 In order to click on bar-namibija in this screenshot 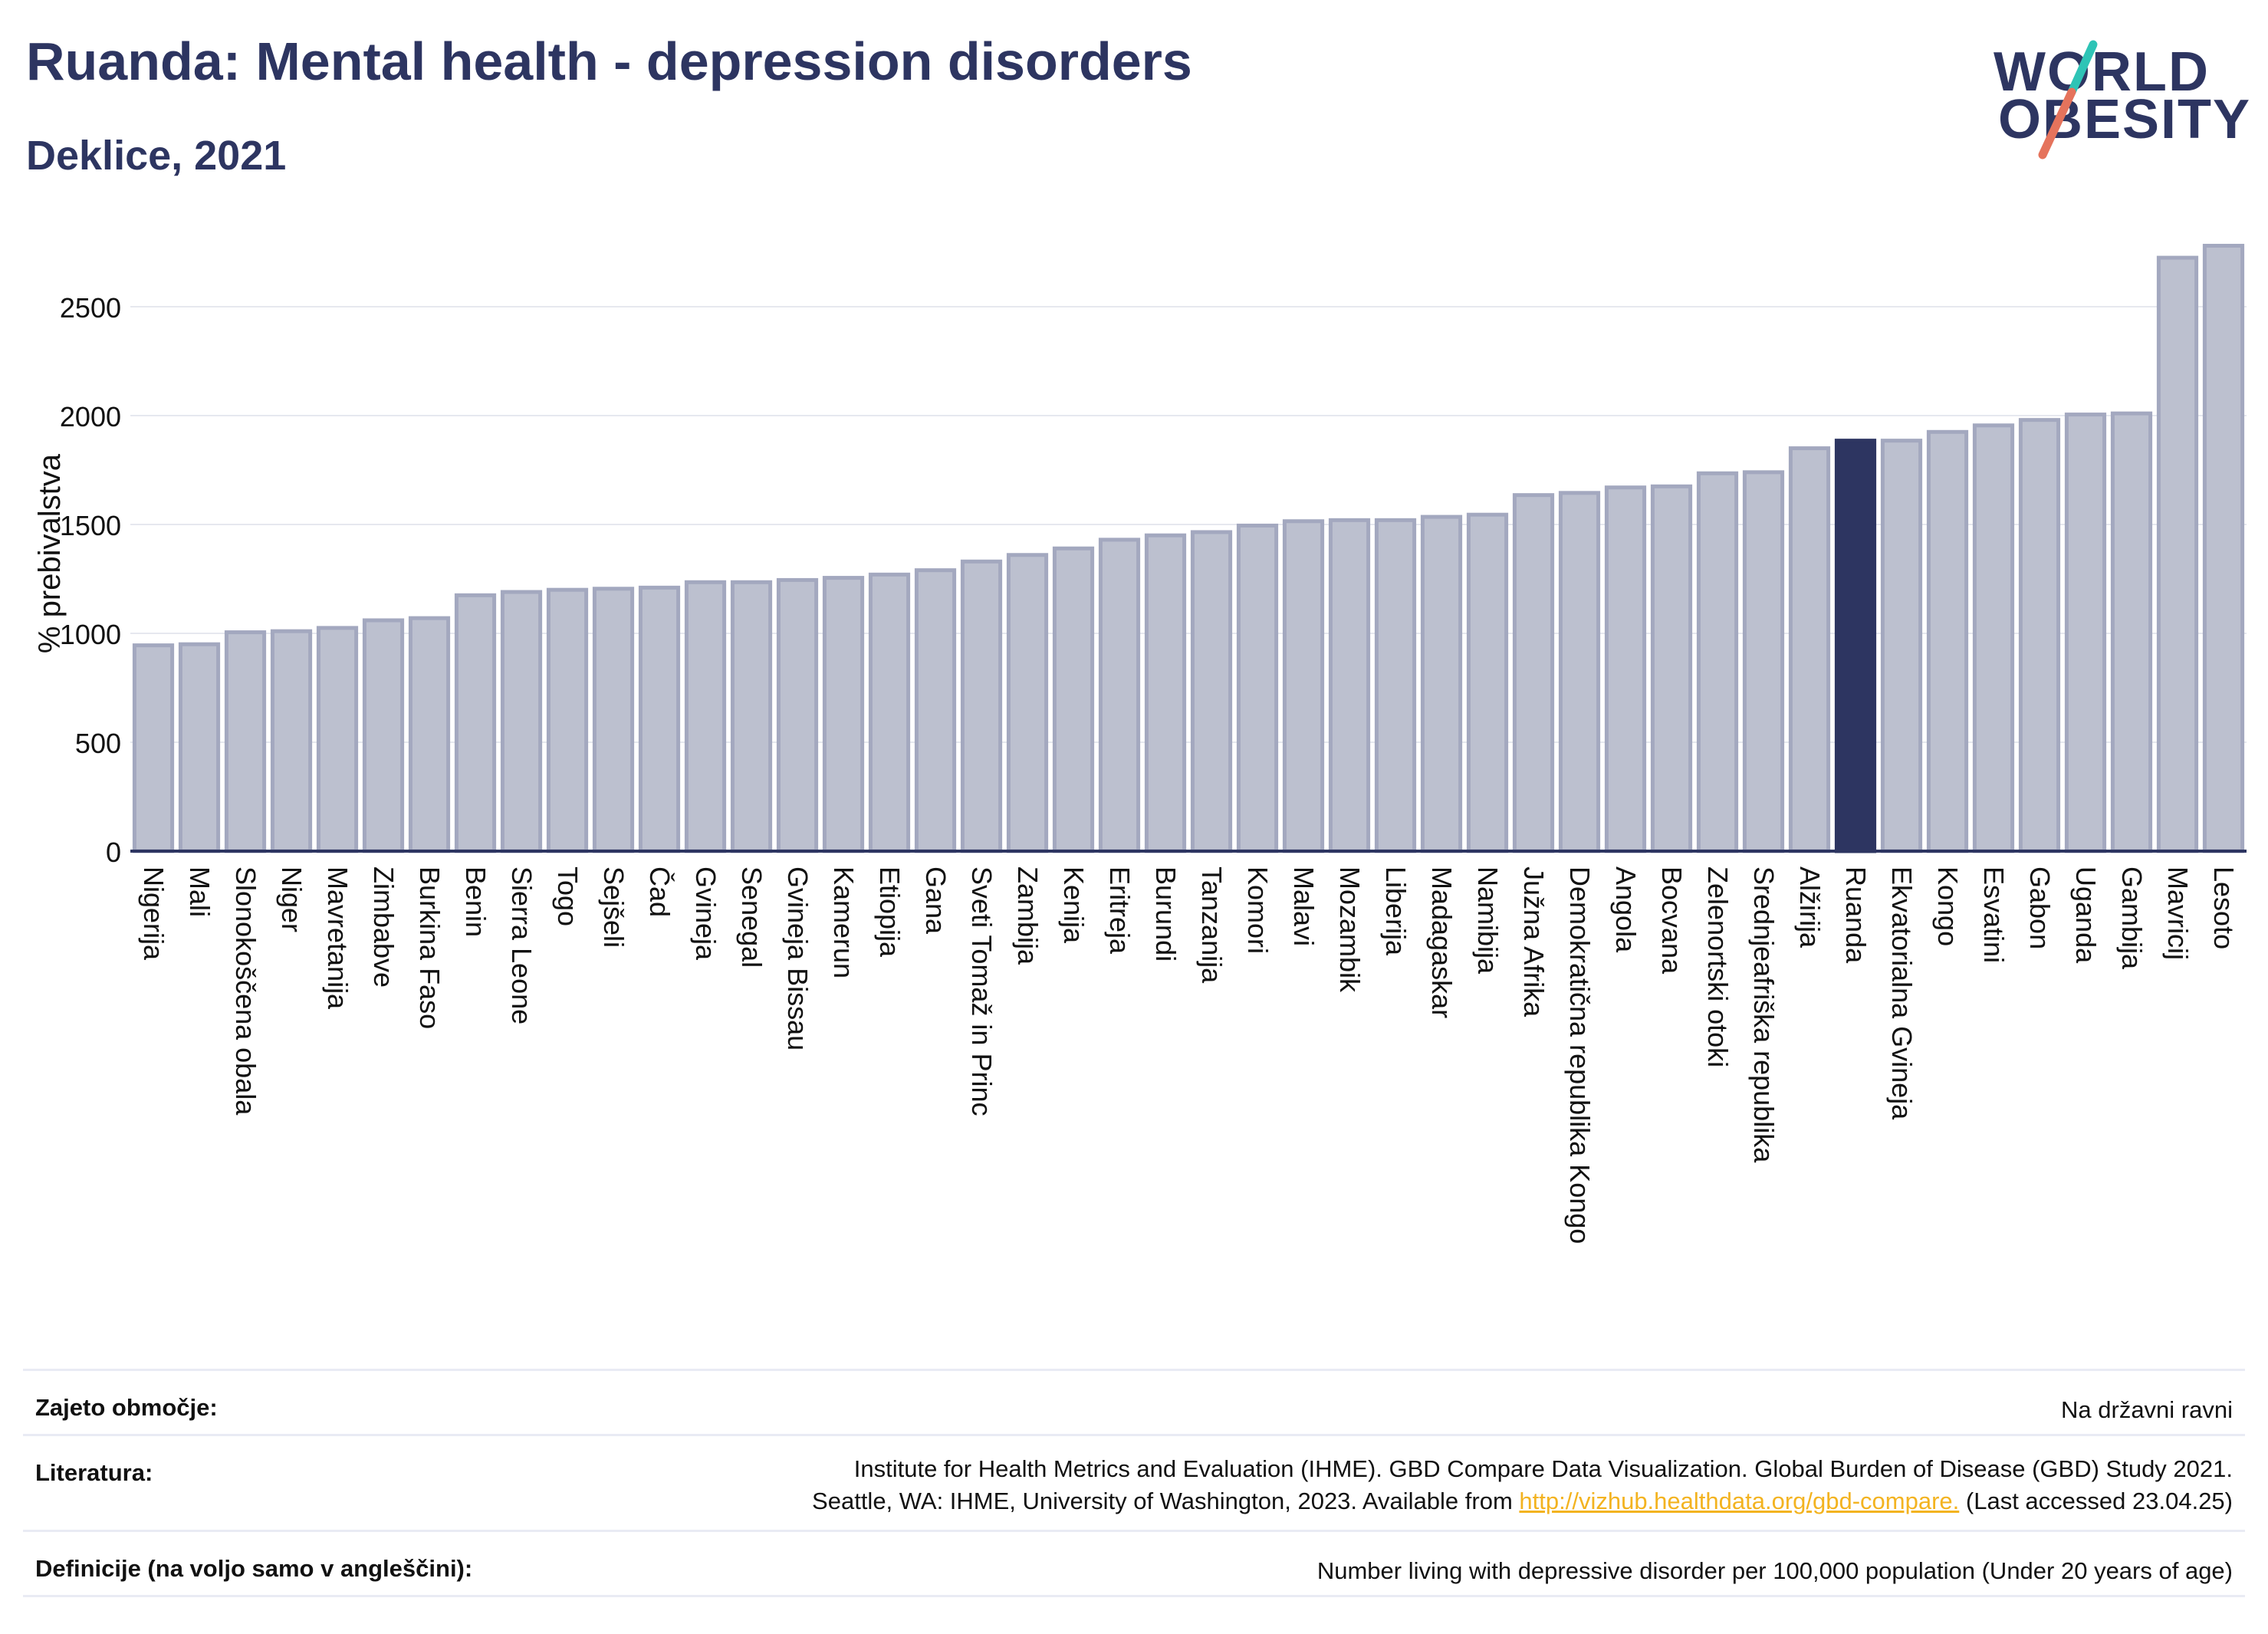, I will do `click(1487, 682)`.